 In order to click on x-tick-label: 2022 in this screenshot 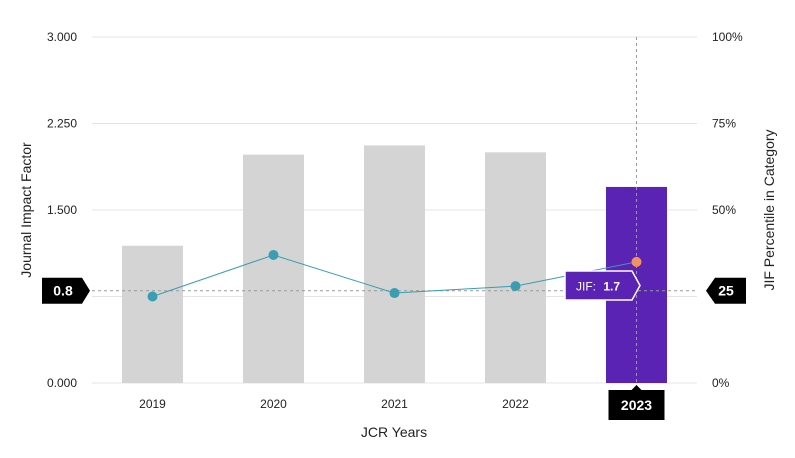, I will do `click(515, 404)`.